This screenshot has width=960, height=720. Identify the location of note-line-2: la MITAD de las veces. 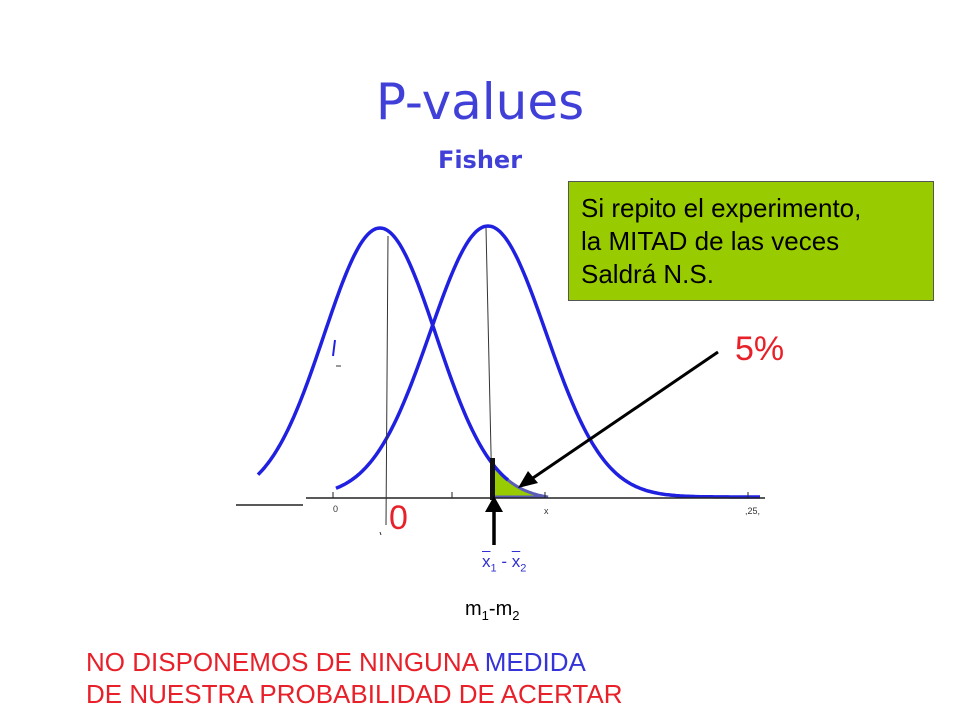
(710, 241).